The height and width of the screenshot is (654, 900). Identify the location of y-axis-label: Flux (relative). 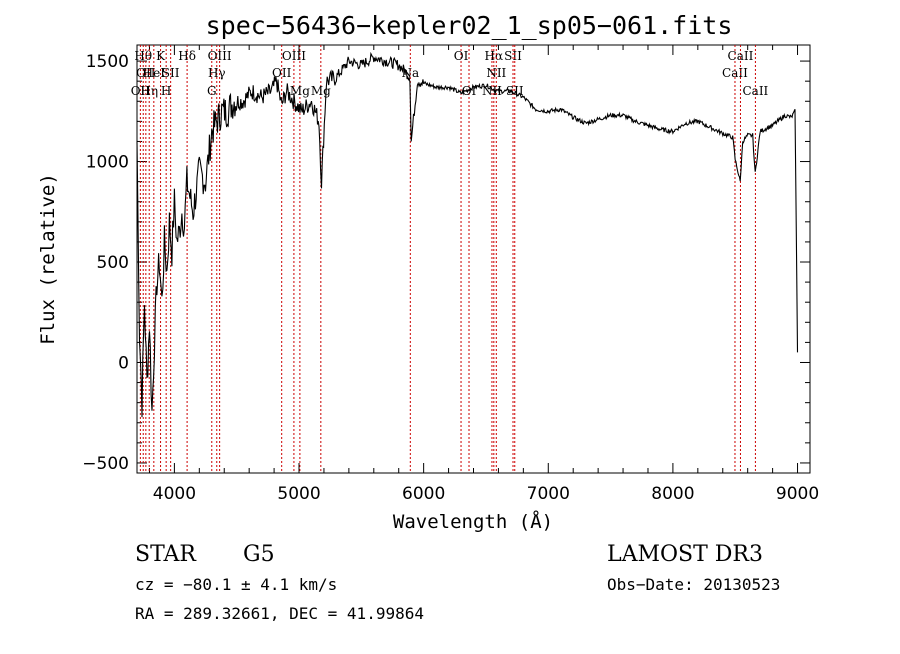
(48, 259).